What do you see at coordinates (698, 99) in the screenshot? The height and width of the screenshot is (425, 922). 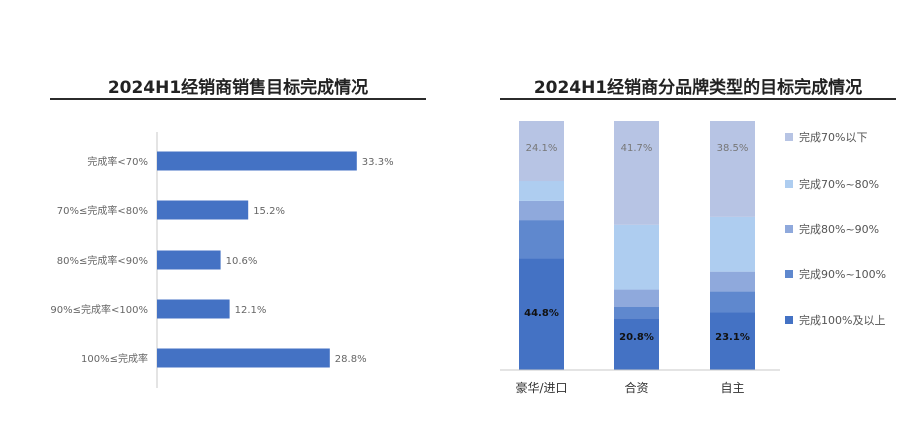 I see `title-underline-right` at bounding box center [698, 99].